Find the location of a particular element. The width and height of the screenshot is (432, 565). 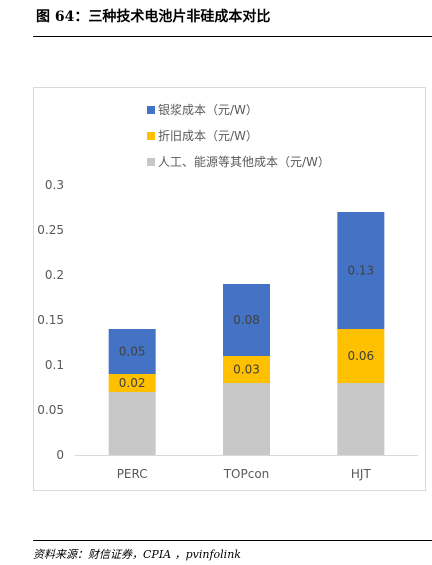

data-label: 0.05 is located at coordinates (132, 352).